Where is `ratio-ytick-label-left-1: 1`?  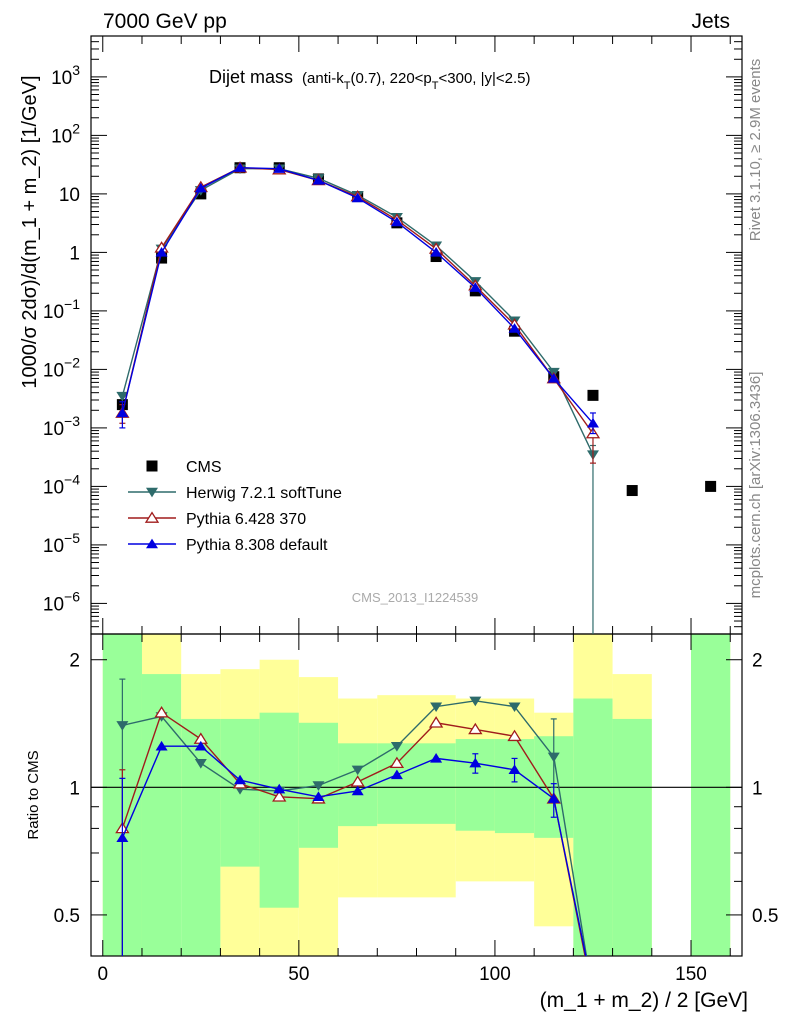
ratio-ytick-label-left-1: 1 is located at coordinates (74, 788).